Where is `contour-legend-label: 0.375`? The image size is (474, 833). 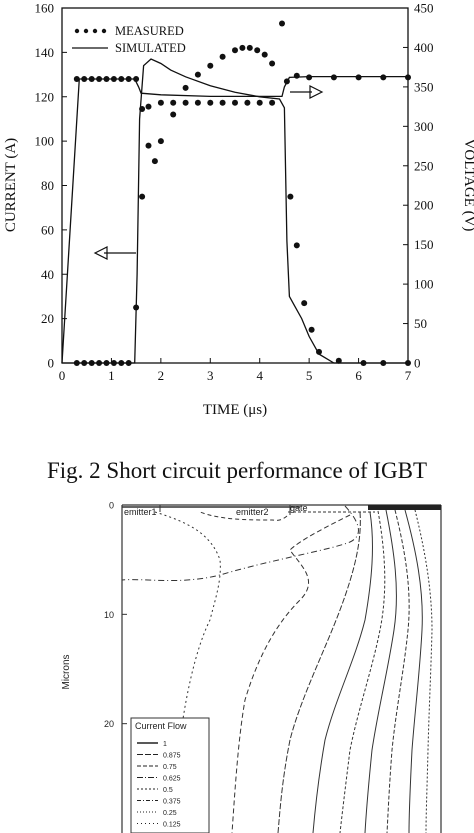 contour-legend-label: 0.375 is located at coordinates (172, 802).